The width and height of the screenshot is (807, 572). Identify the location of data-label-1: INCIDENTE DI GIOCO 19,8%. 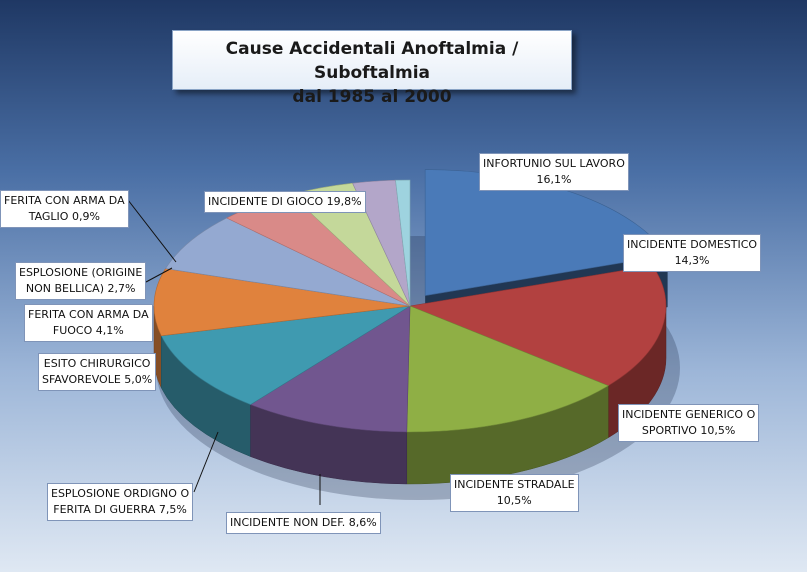
(285, 202).